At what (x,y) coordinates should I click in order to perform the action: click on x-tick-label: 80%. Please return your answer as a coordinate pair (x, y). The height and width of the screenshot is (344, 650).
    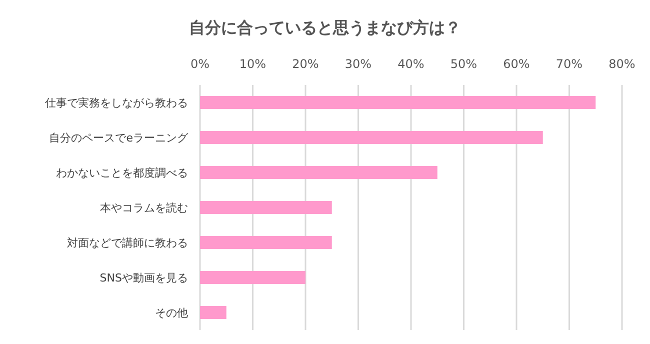
    Looking at the image, I should click on (622, 64).